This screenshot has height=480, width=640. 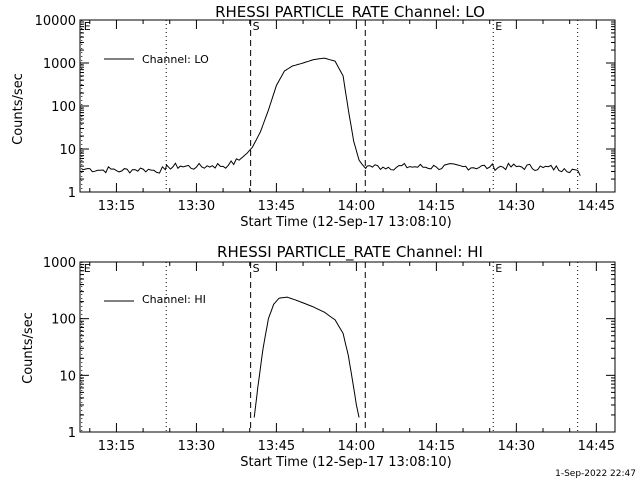 I want to click on legend-label: Channel: LO, so click(x=175, y=59).